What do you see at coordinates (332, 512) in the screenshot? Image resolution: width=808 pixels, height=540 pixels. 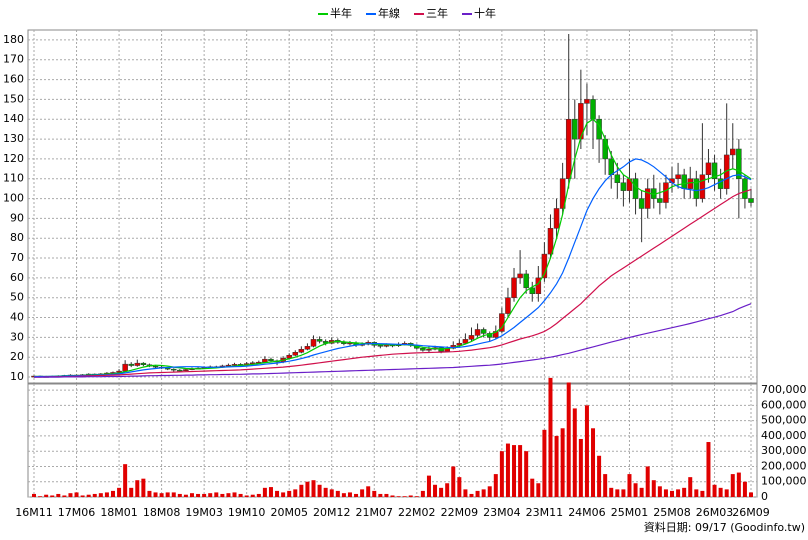 I see `x-tick-label: 20M12` at bounding box center [332, 512].